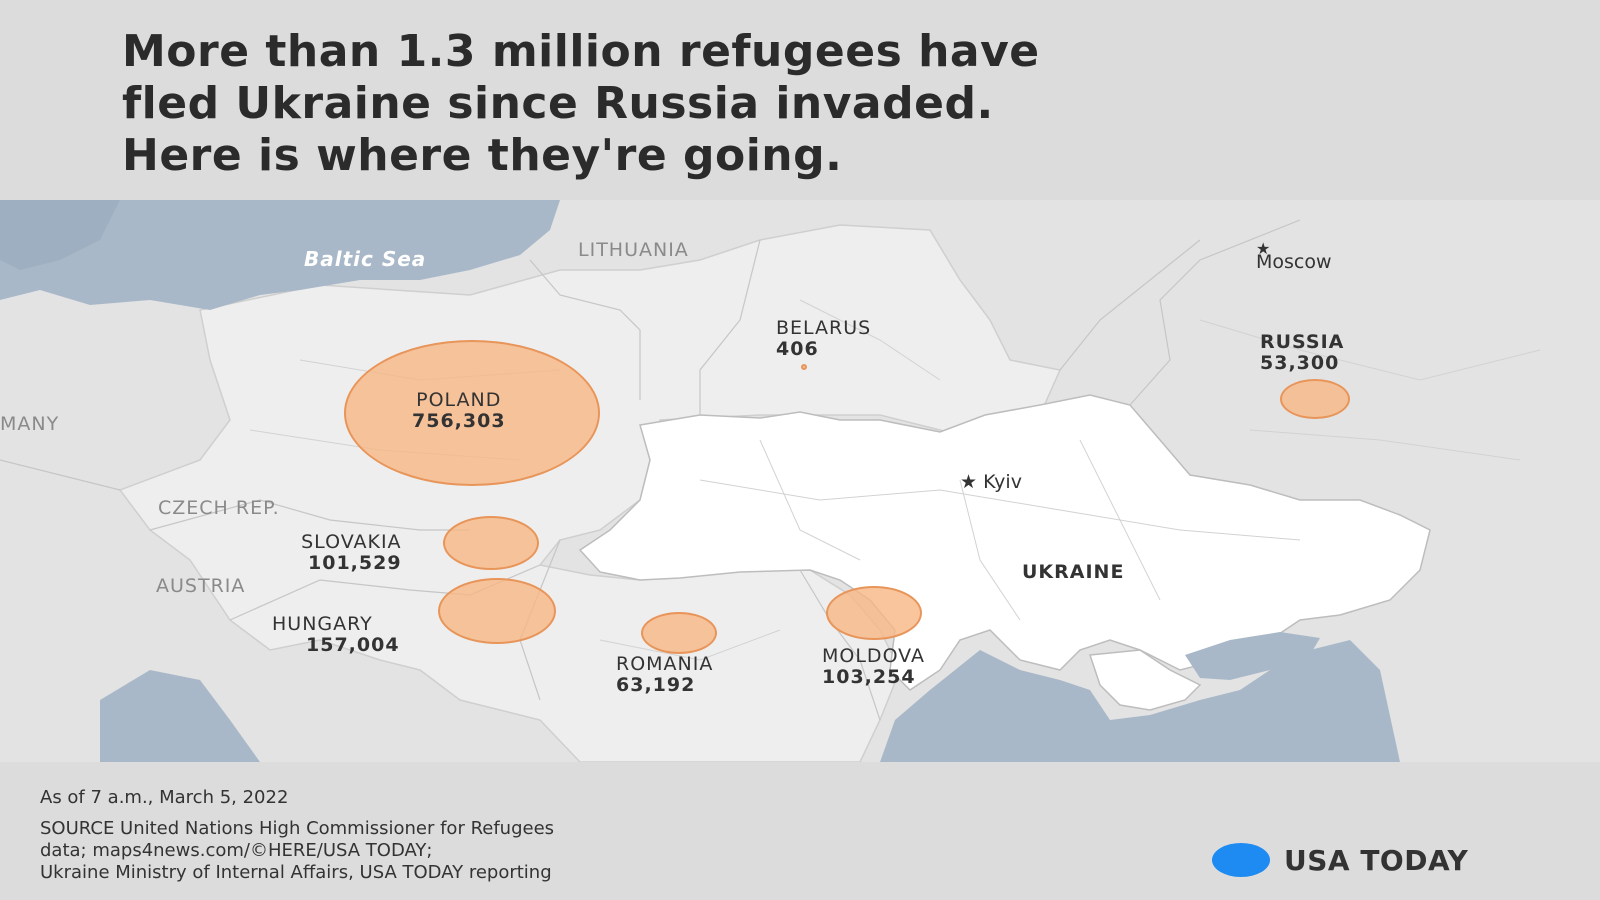 The image size is (1600, 900). Describe the element at coordinates (679, 633) in the screenshot. I see `refugee-bubble-romania` at that location.